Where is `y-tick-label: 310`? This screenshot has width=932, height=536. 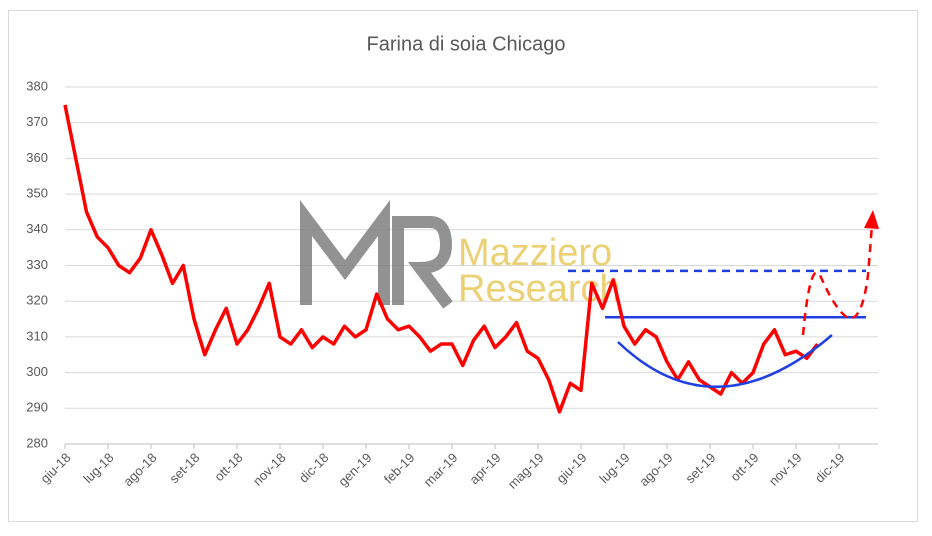
y-tick-label: 310 is located at coordinates (37, 335).